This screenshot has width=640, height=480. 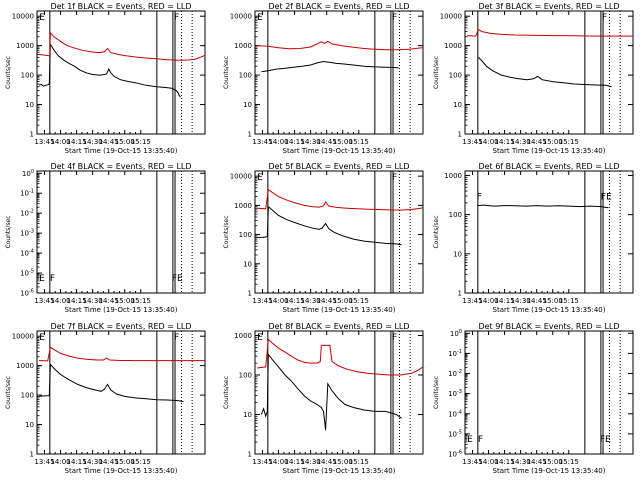 I want to click on y-tick-label: 10⁻³, so click(x=27, y=233).